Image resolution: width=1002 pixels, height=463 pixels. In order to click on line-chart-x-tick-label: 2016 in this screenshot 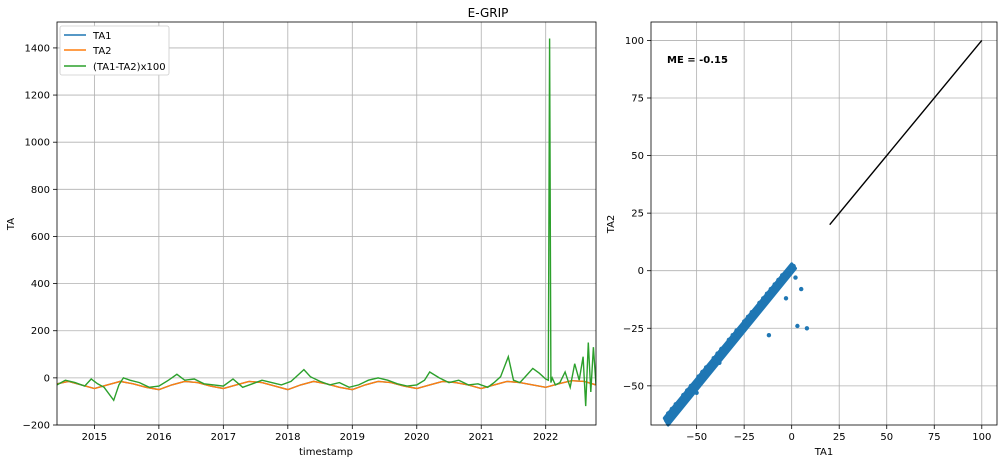, I will do `click(158, 437)`.